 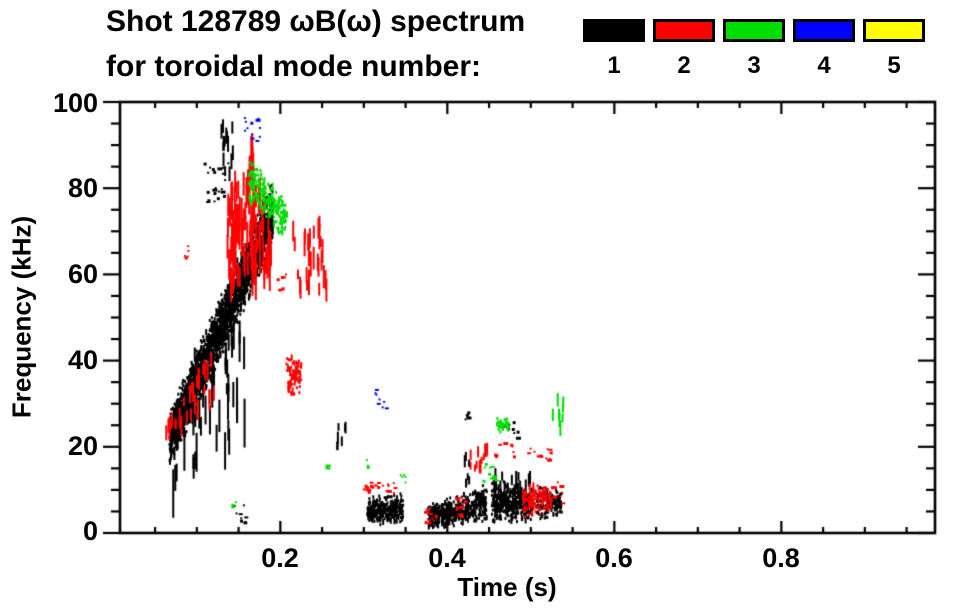 What do you see at coordinates (280, 558) in the screenshot?
I see `x-tick-label-0-2: 0.2` at bounding box center [280, 558].